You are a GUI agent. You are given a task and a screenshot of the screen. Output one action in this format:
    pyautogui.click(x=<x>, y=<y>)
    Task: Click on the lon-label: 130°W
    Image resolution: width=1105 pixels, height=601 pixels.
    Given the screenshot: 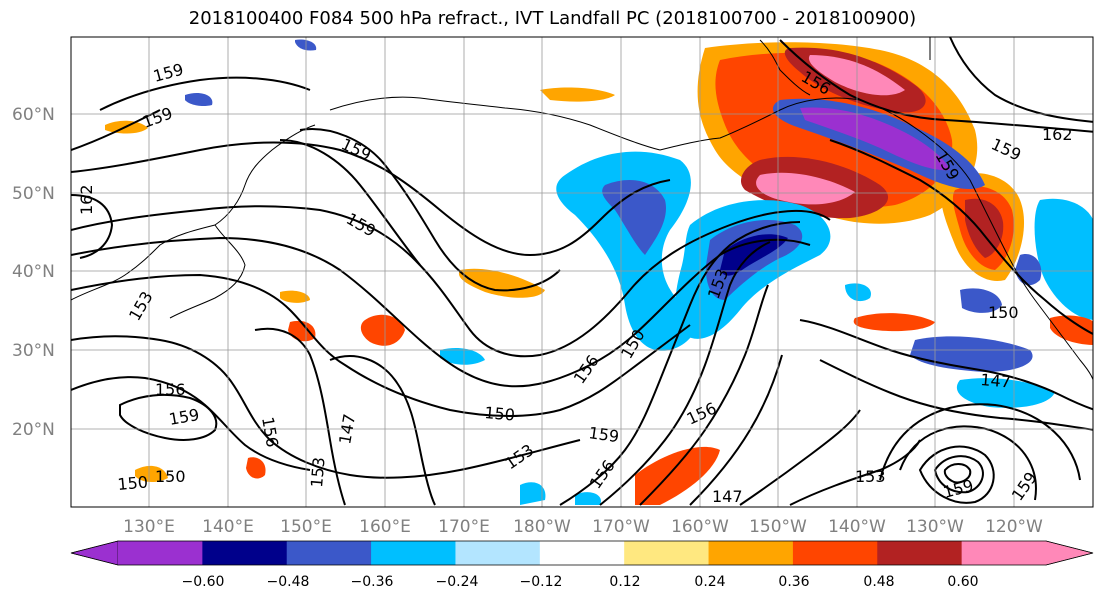 What is the action you would take?
    pyautogui.click(x=935, y=527)
    